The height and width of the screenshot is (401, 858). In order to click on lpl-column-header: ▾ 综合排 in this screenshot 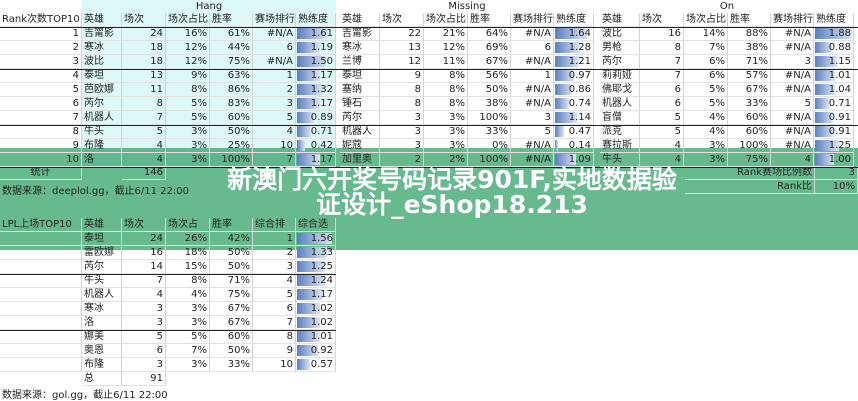, I will do `click(274, 225)`.